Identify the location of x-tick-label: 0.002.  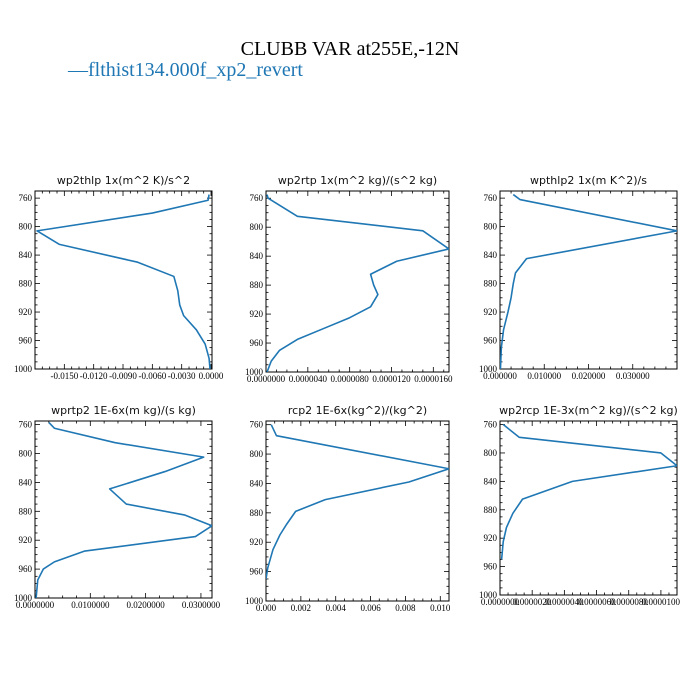
(301, 608).